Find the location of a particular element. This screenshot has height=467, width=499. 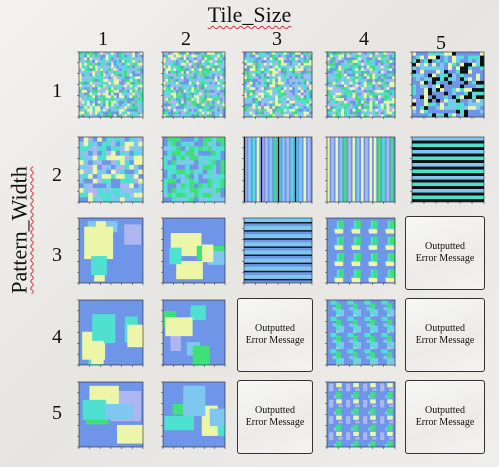

pattern-plot-r3-c3 is located at coordinates (275, 253).